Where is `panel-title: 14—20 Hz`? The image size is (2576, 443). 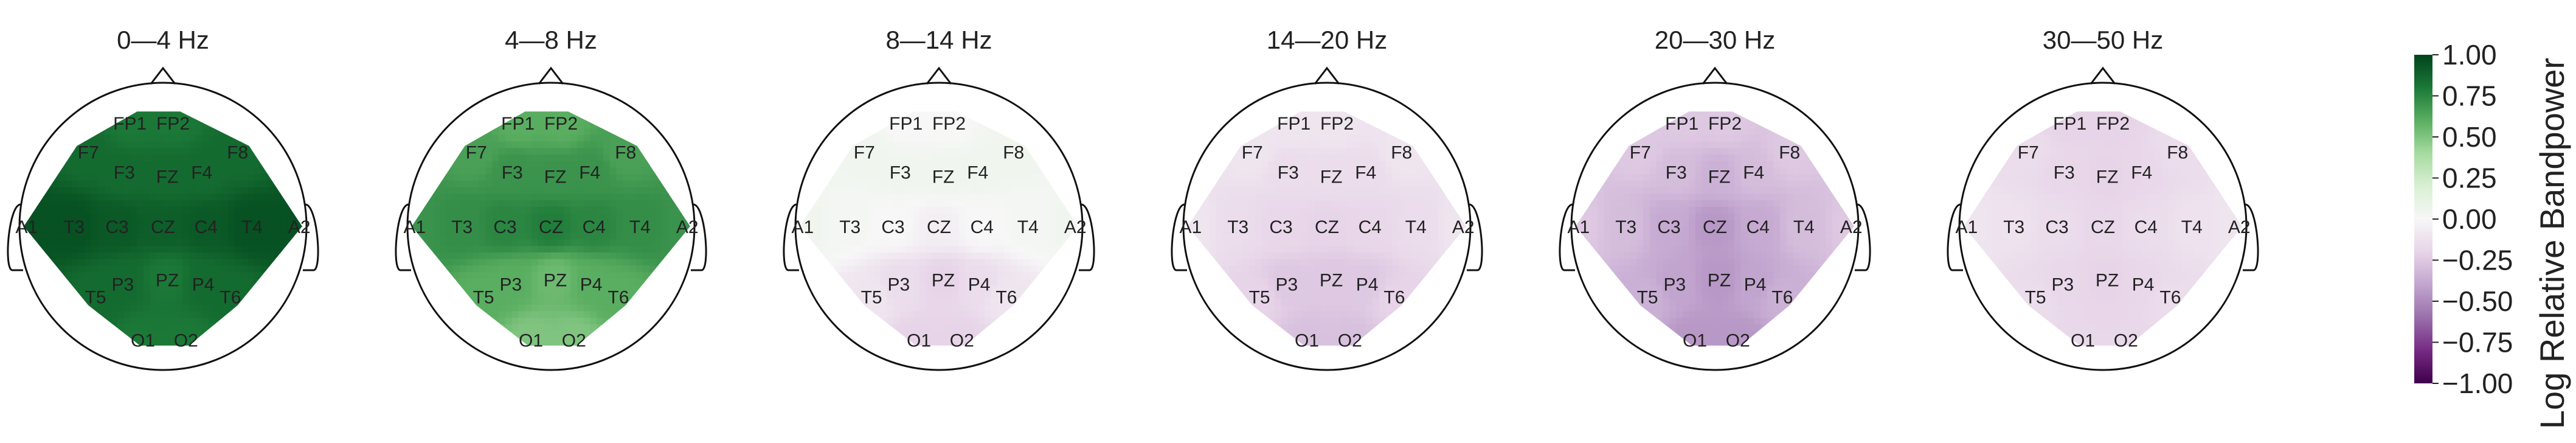 panel-title: 14—20 Hz is located at coordinates (1327, 40).